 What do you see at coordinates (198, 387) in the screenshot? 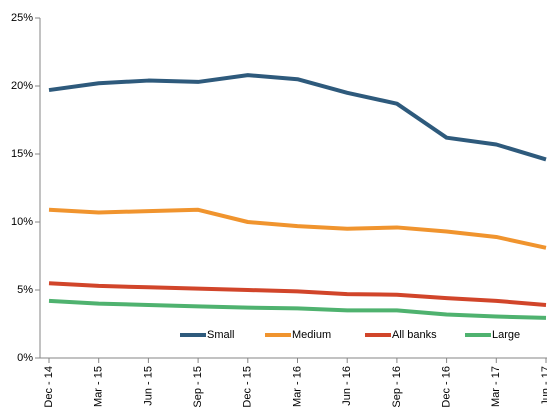
I see `x-tick-label: Sep - 15` at bounding box center [198, 387].